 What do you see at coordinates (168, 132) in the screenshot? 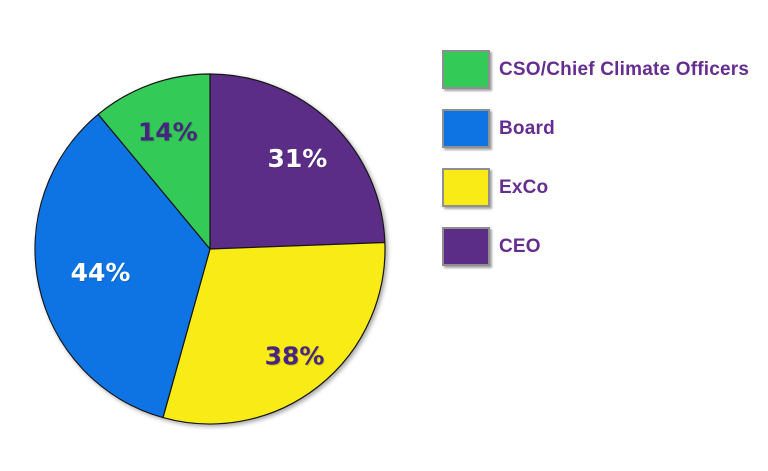
I see `slice-percent-label: 14%` at bounding box center [168, 132].